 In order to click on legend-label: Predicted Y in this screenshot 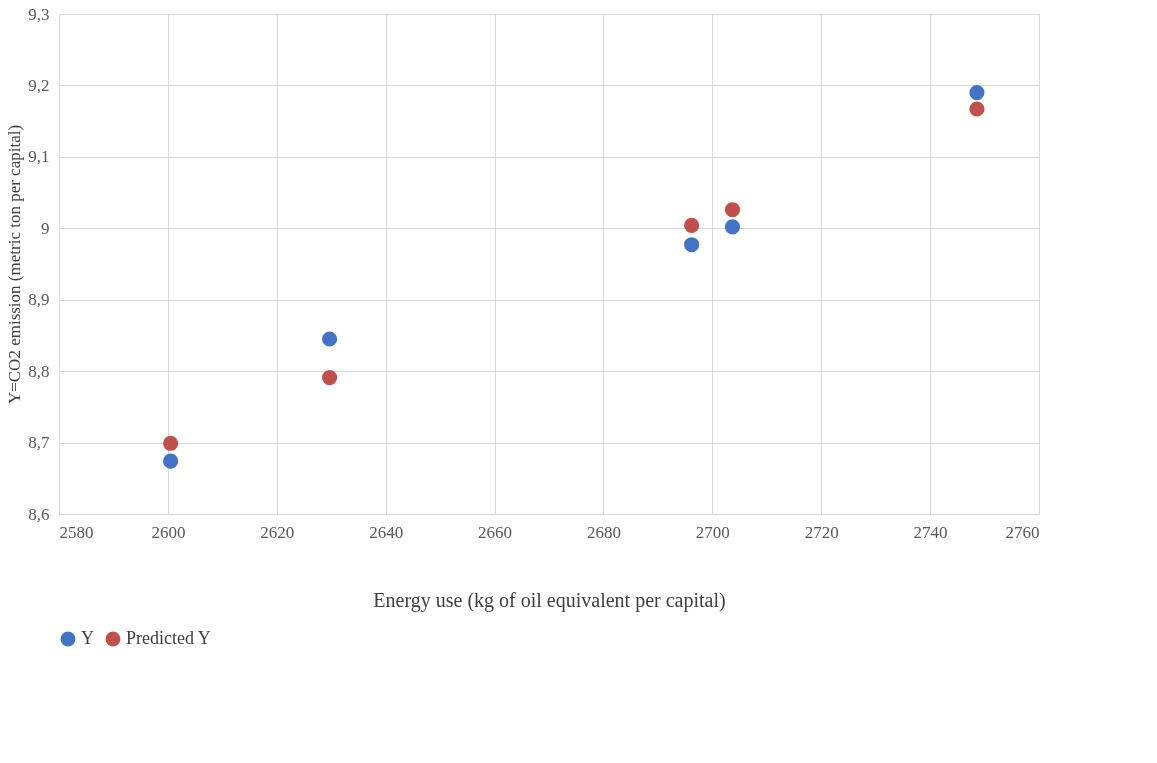, I will do `click(168, 638)`.